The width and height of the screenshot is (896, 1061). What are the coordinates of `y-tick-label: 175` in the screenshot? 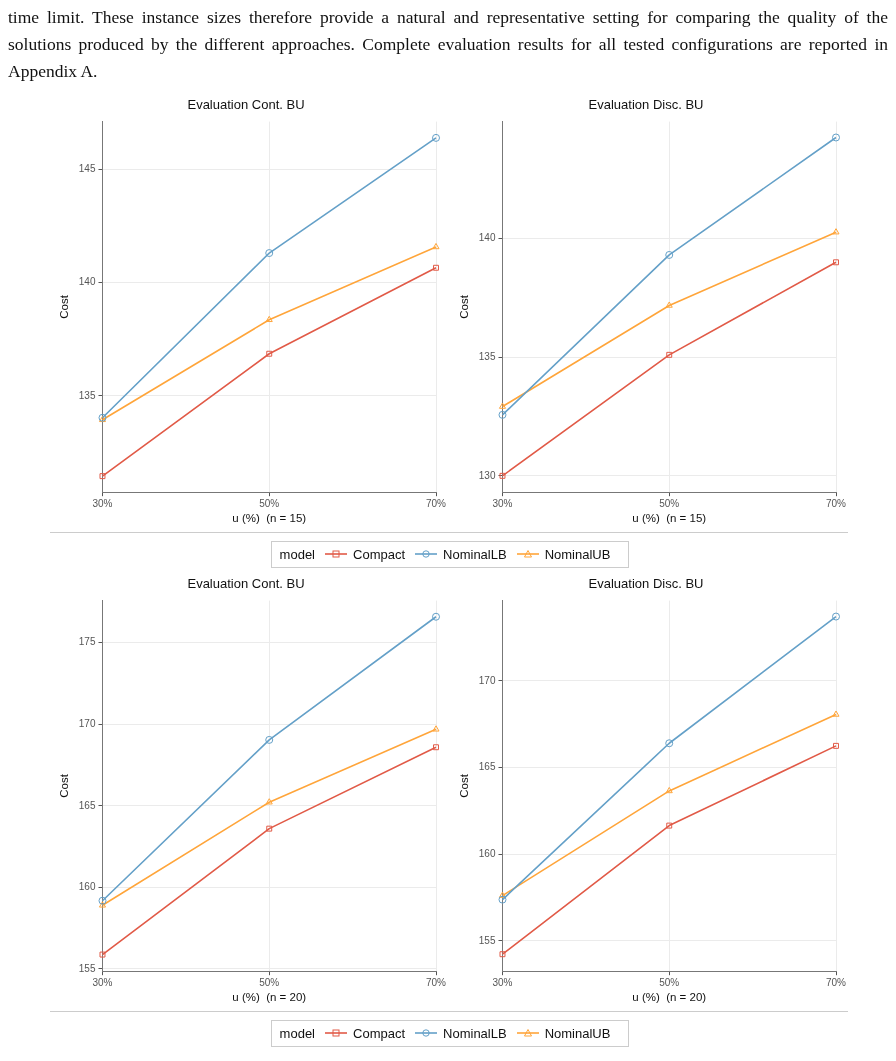 It's located at (87, 642).